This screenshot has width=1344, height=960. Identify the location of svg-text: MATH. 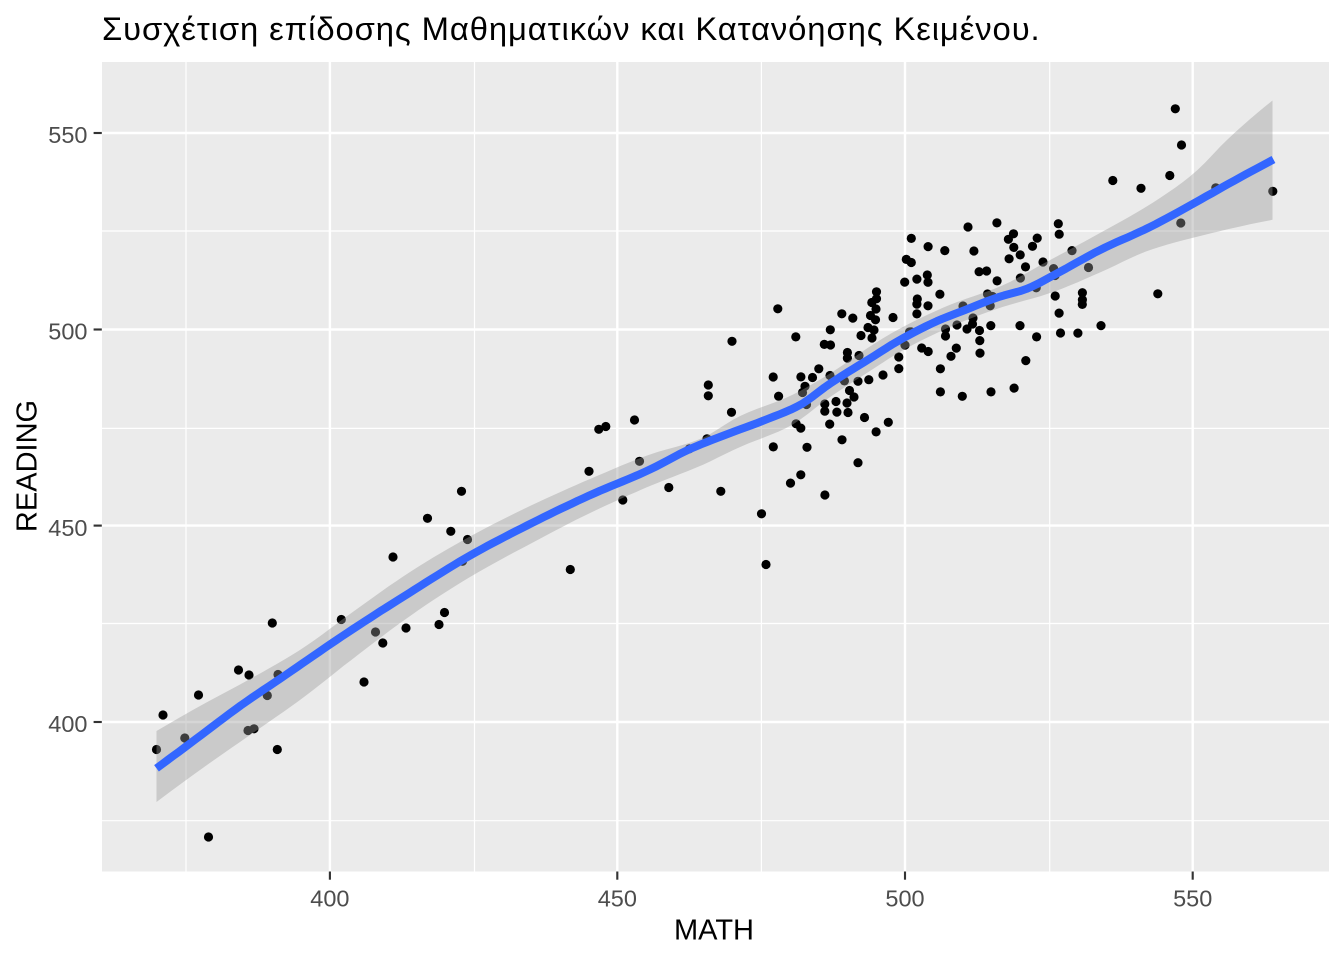
(714, 931).